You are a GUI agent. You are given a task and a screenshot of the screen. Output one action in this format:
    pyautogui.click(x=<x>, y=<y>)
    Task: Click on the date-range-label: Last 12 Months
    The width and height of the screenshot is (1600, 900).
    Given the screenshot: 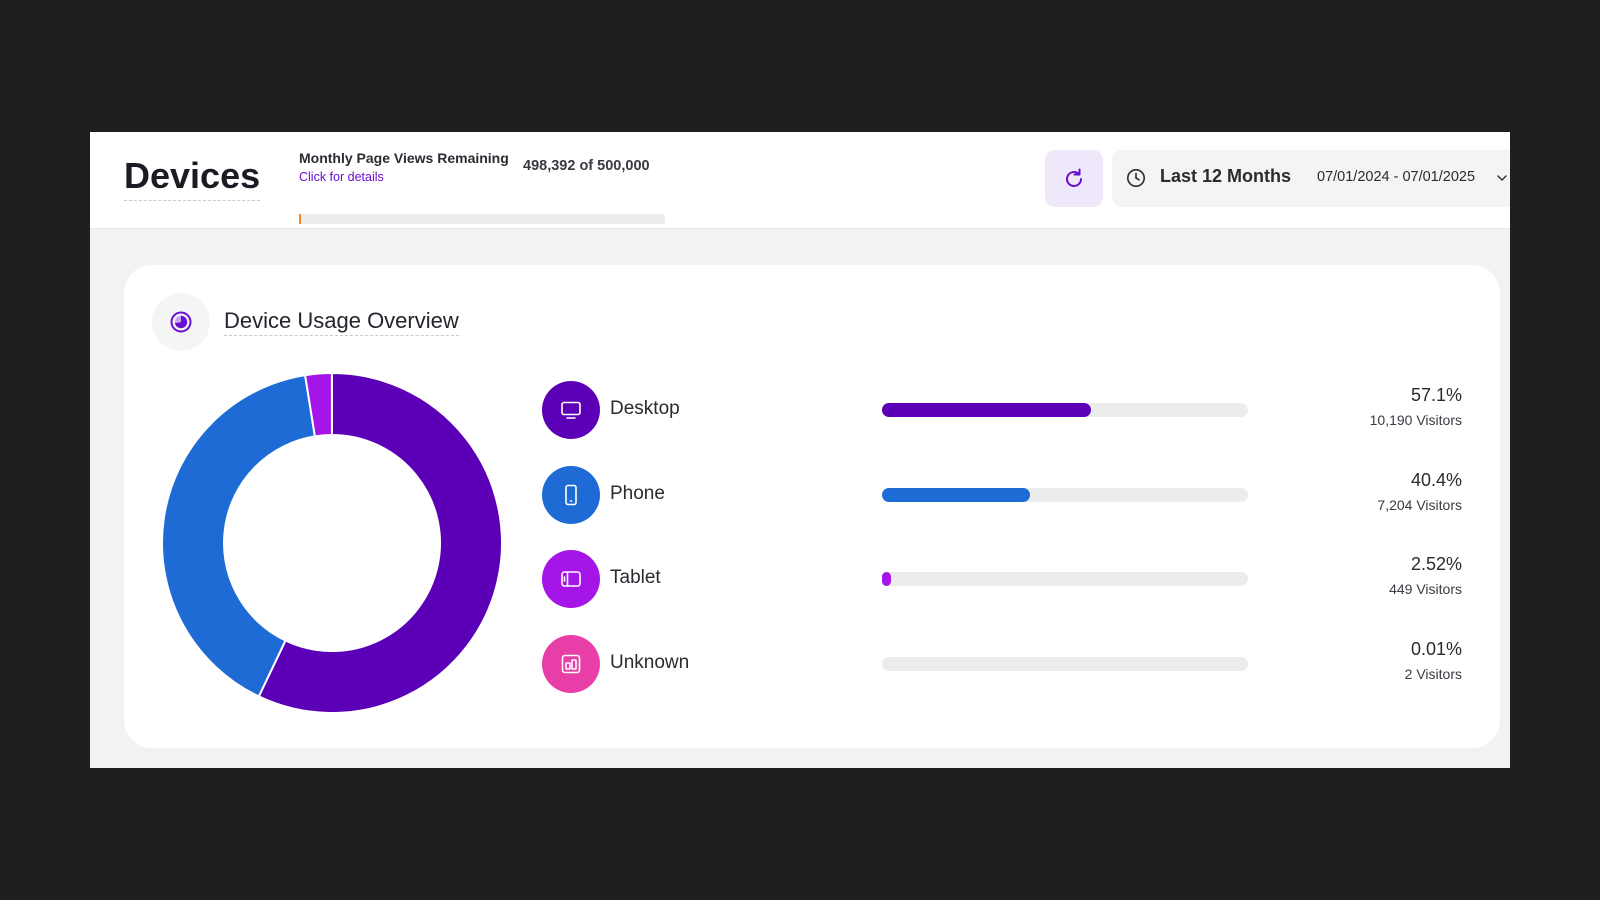 What is the action you would take?
    pyautogui.click(x=1226, y=176)
    